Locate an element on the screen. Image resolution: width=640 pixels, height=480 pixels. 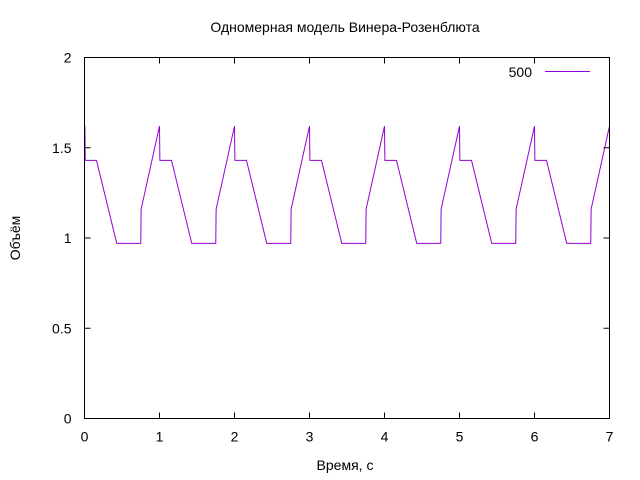
x-tick-label: 1 is located at coordinates (160, 437).